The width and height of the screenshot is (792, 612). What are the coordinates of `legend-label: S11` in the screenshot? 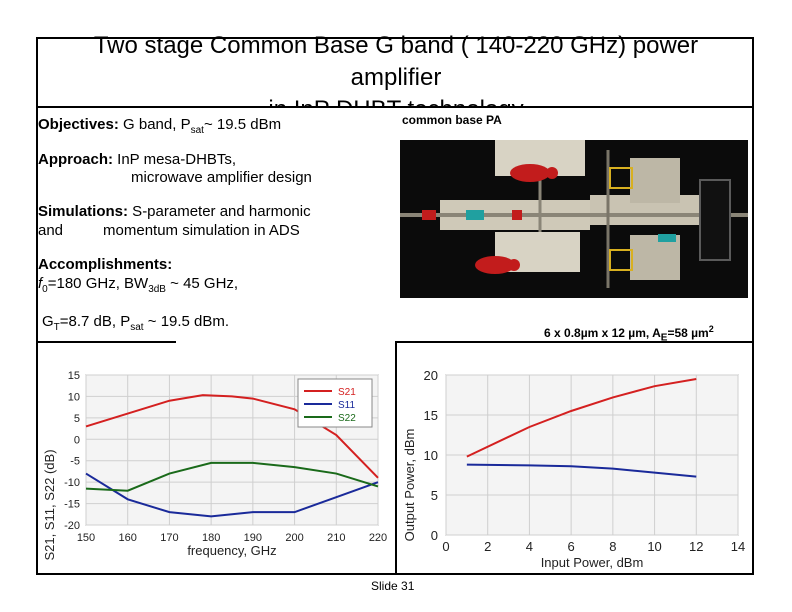 It's located at (346, 405).